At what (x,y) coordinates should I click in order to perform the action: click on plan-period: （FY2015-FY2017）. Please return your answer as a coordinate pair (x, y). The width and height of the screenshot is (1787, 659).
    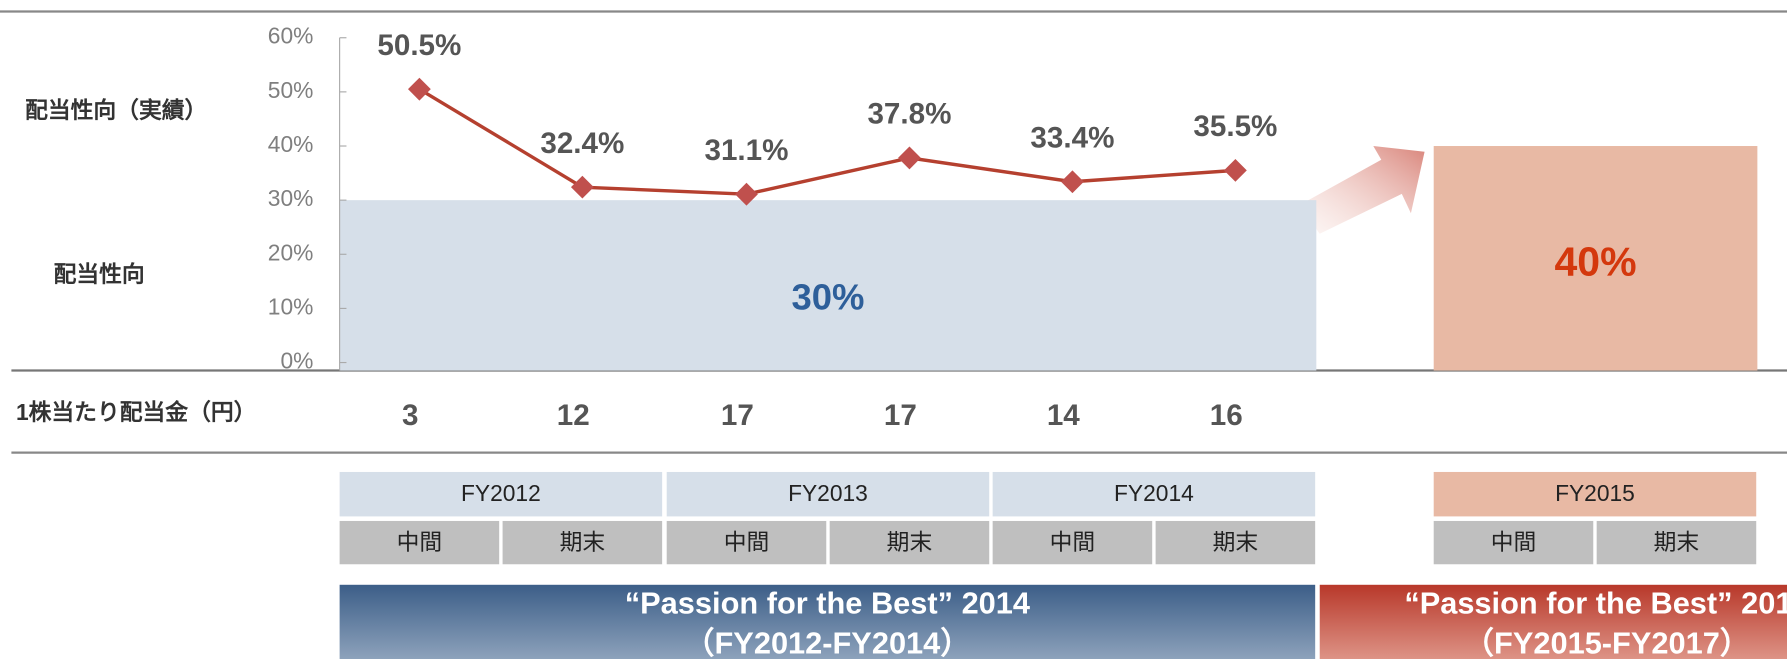
    Looking at the image, I should click on (1606, 642).